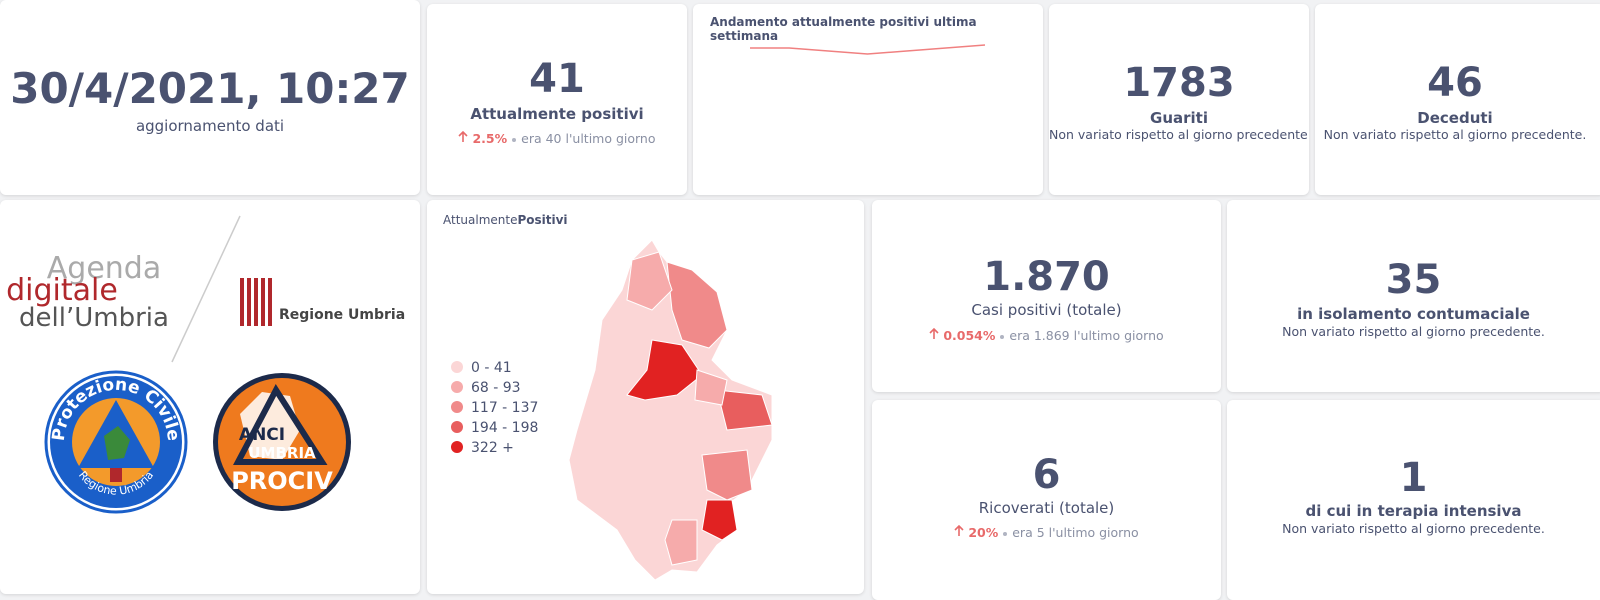 The width and height of the screenshot is (1600, 600). Describe the element at coordinates (1455, 83) in the screenshot. I see `value: 46` at that location.